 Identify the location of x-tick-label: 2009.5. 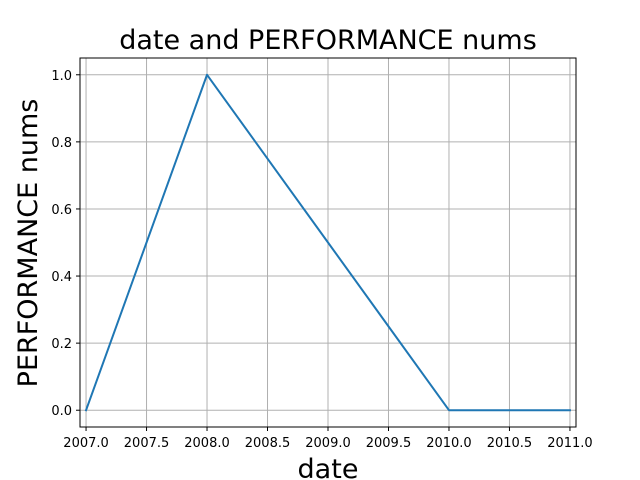
(389, 443).